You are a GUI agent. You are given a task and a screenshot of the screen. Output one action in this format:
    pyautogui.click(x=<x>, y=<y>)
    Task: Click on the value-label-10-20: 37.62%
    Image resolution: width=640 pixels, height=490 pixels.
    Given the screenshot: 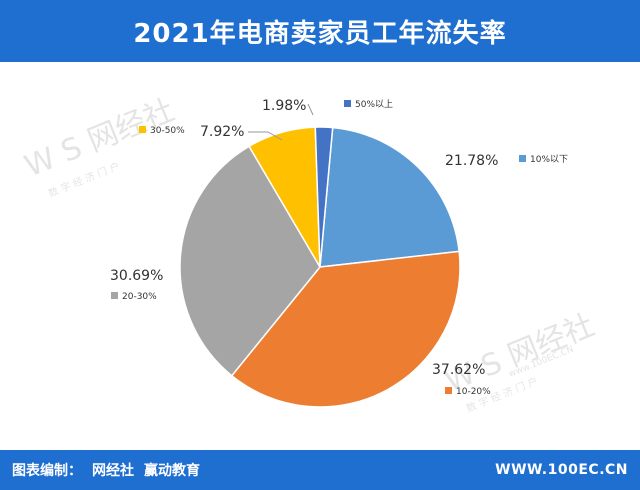 What is the action you would take?
    pyautogui.click(x=458, y=370)
    